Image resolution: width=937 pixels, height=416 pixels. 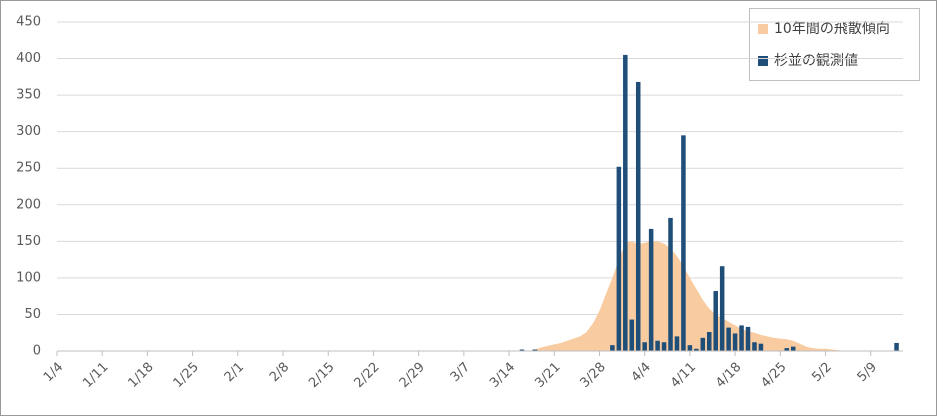 I want to click on y-tick-label: 250, so click(x=28, y=168).